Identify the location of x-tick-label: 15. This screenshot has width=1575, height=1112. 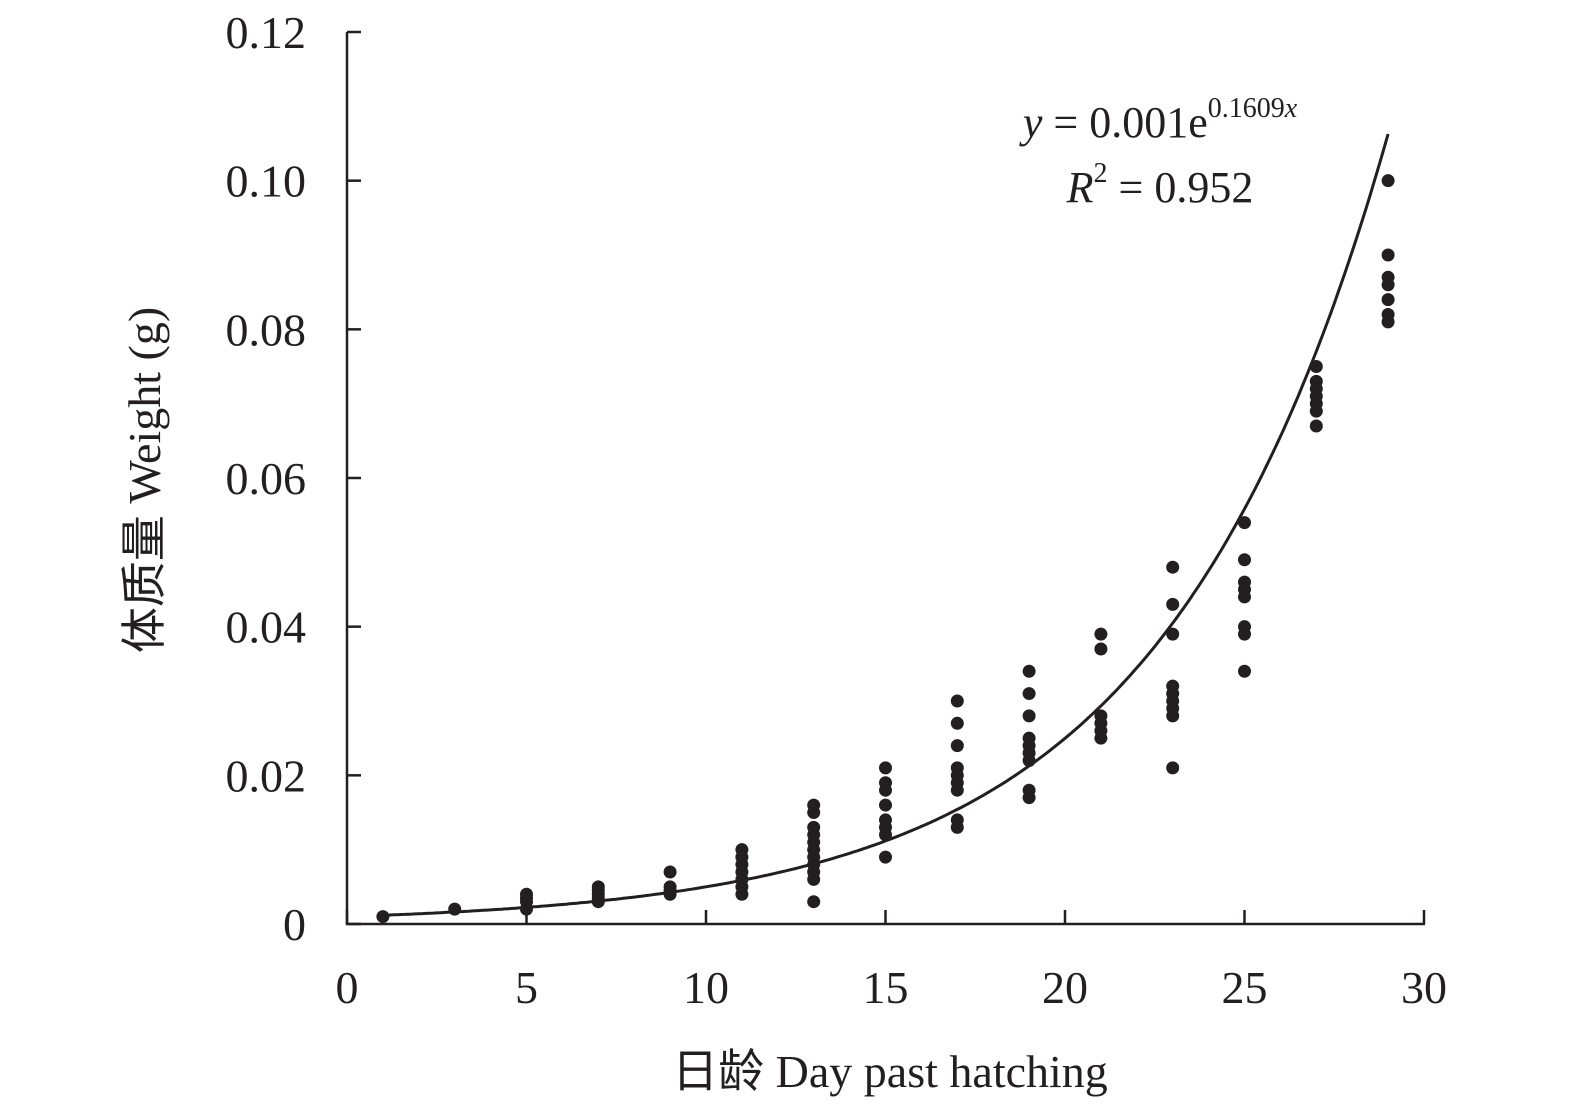
(886, 987).